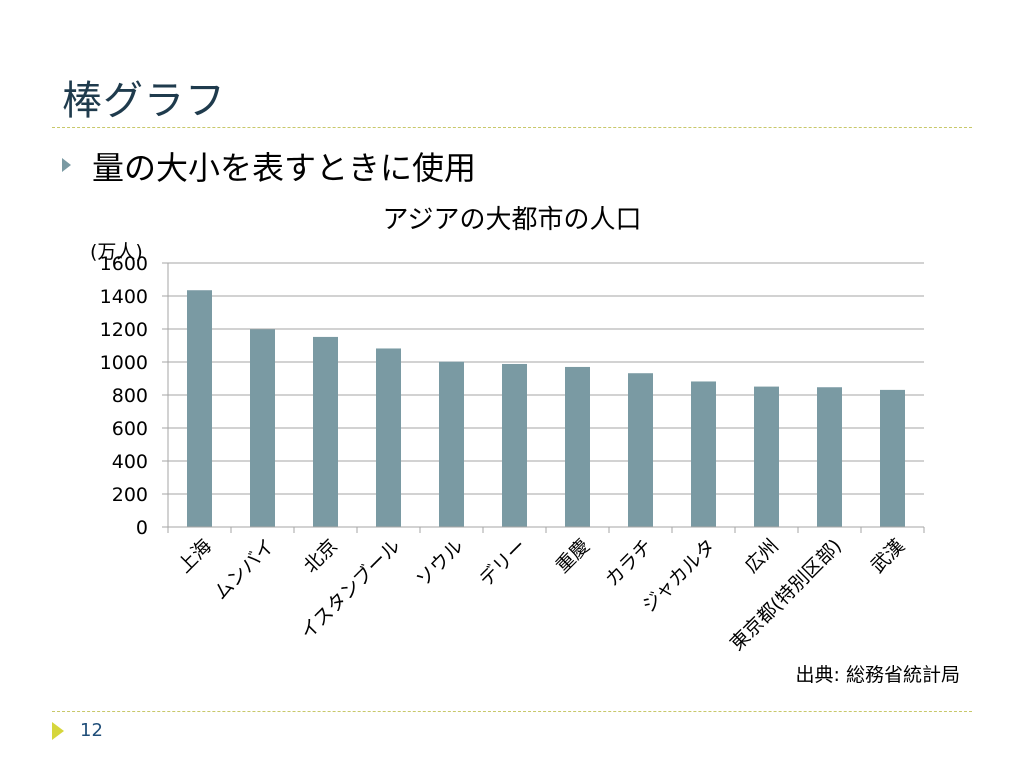  Describe the element at coordinates (130, 396) in the screenshot. I see `y-tick-label: 800` at that location.